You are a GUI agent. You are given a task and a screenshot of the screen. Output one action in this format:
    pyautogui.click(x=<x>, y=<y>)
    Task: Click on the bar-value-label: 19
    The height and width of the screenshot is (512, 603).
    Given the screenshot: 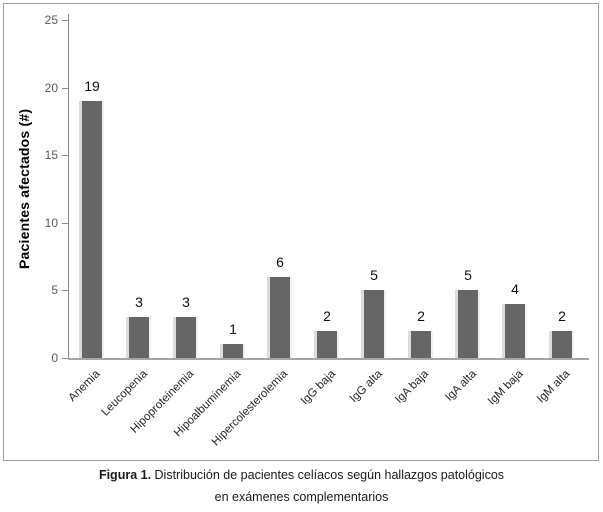 What is the action you would take?
    pyautogui.click(x=92, y=86)
    